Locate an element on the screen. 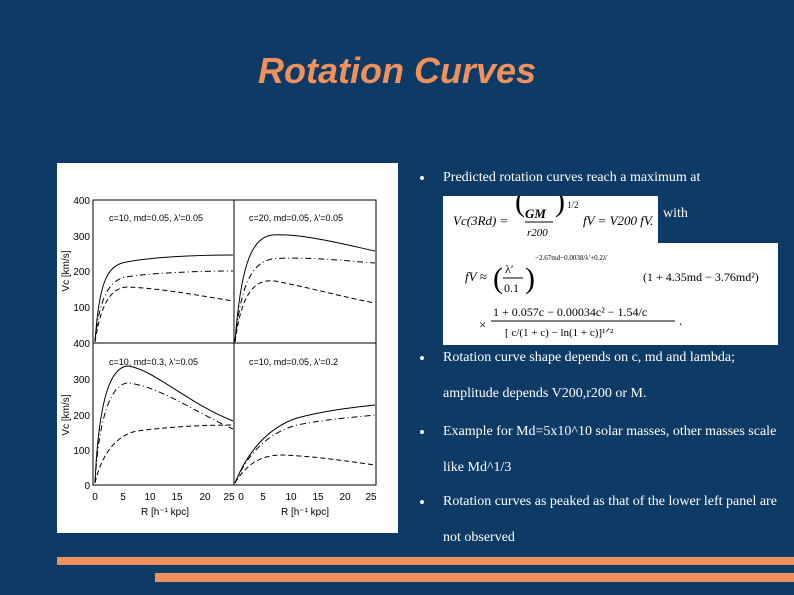  eq2-period: . is located at coordinates (680, 320).